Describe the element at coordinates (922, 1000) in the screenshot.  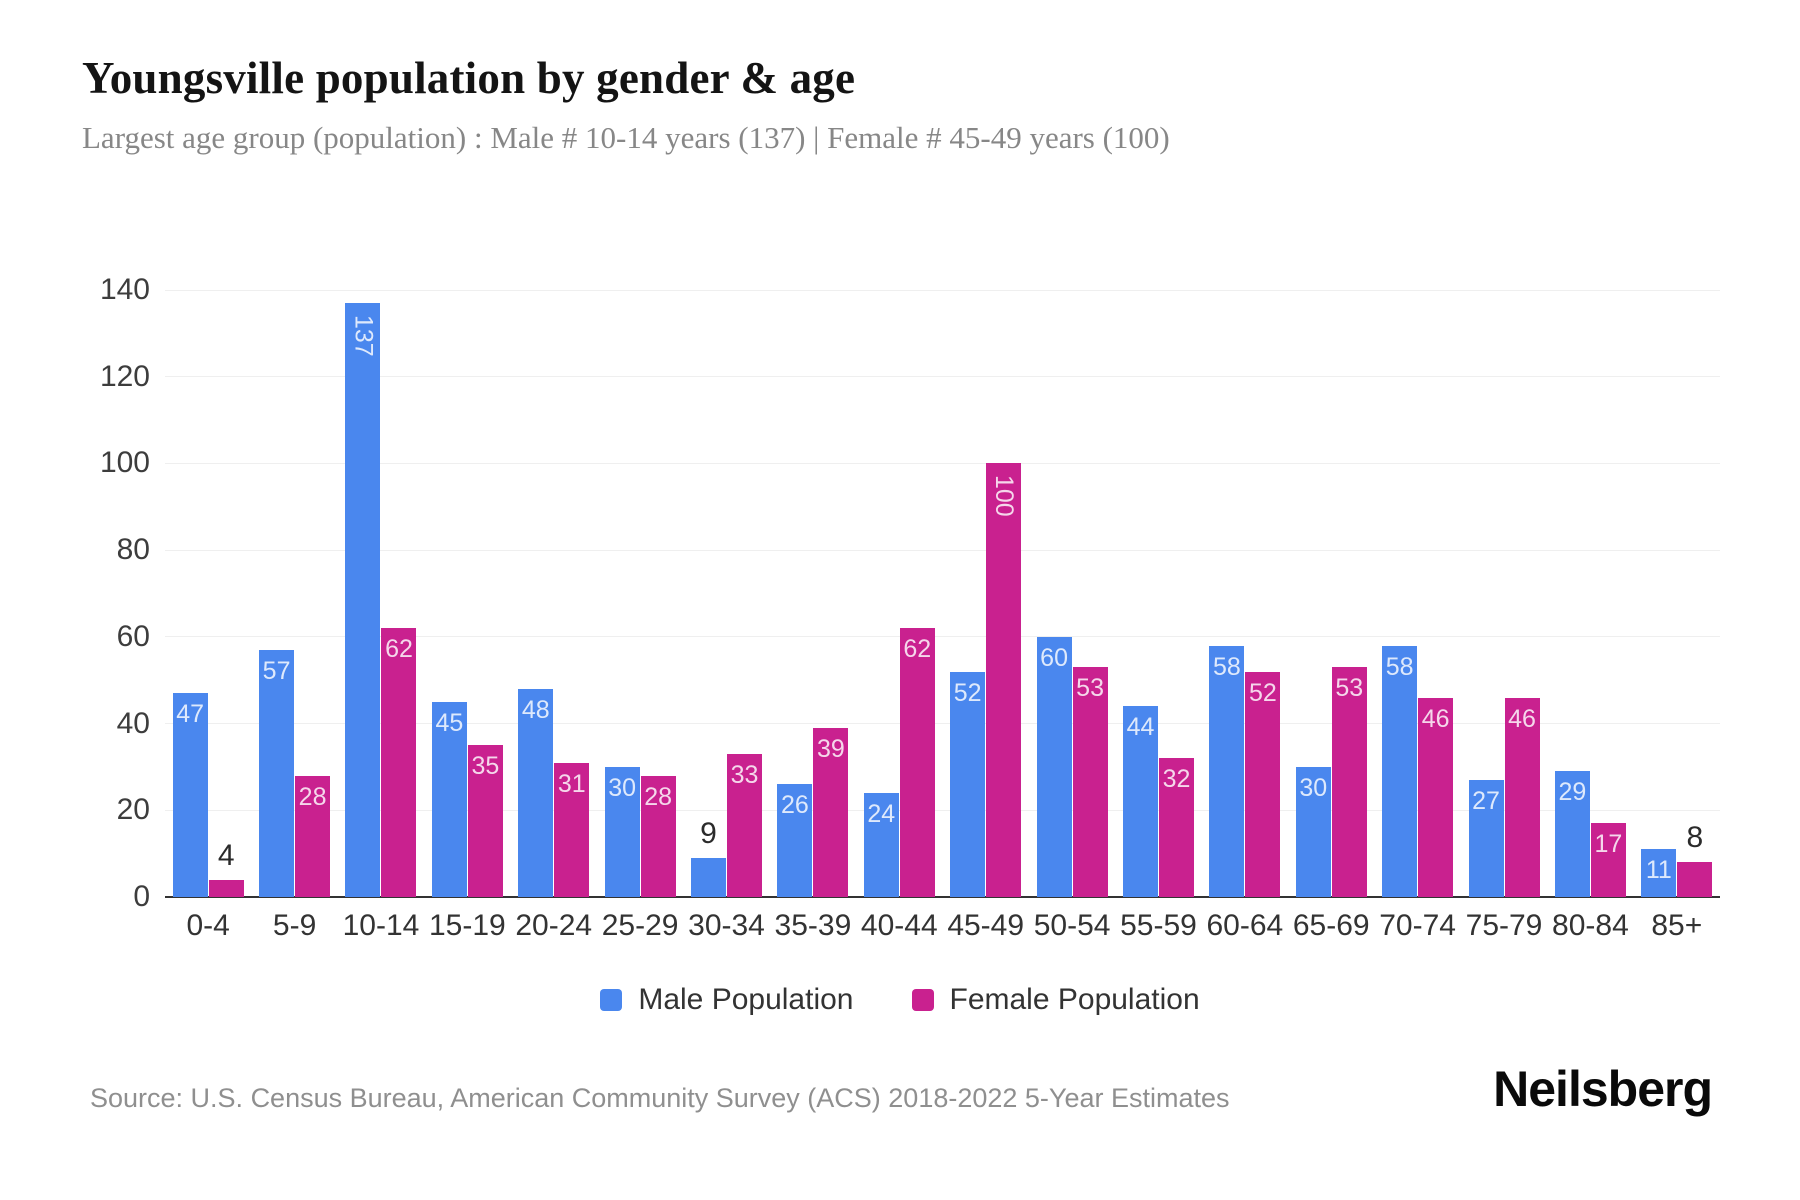
I see `legend-swatch-female-icon` at that location.